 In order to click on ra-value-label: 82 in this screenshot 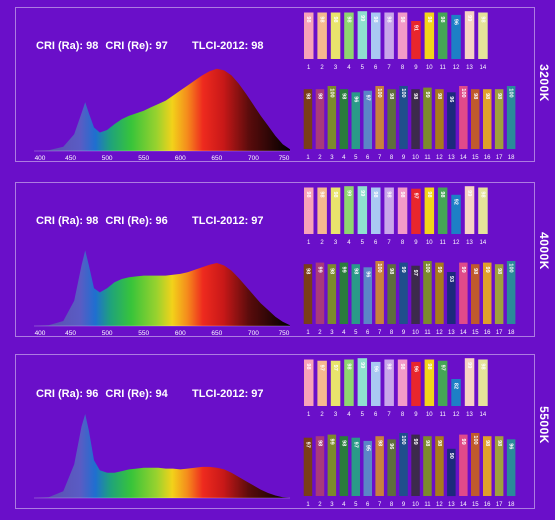, I will do `click(456, 386)`.